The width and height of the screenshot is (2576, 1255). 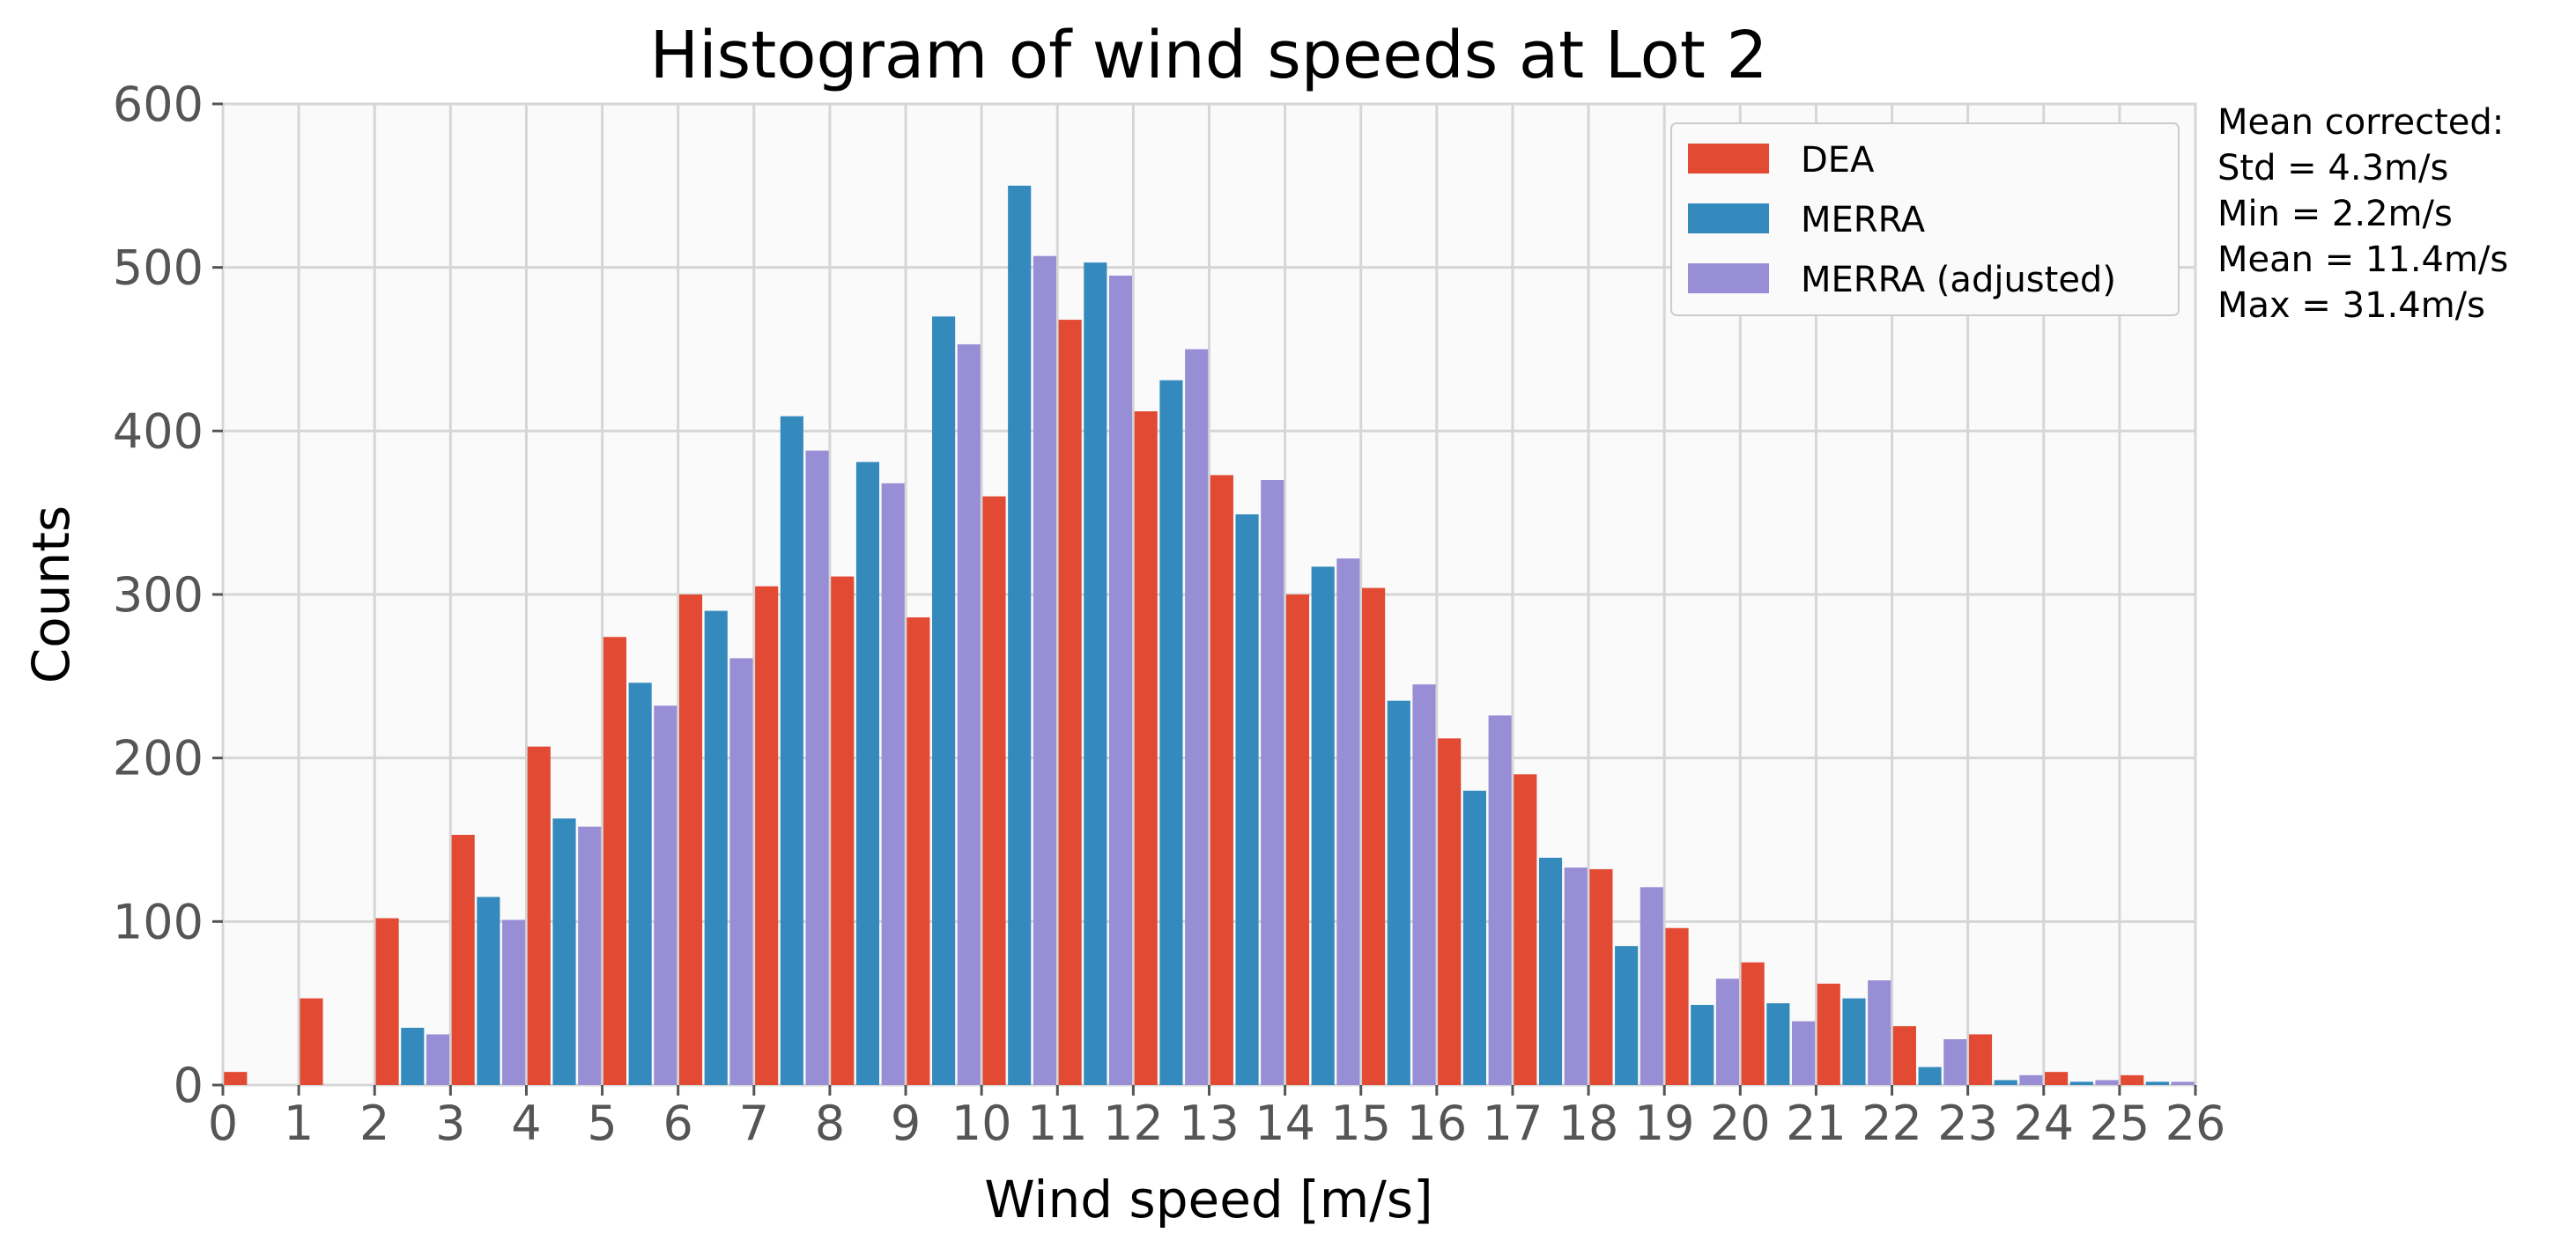 What do you see at coordinates (754, 1123) in the screenshot?
I see `x-tick-label: 7` at bounding box center [754, 1123].